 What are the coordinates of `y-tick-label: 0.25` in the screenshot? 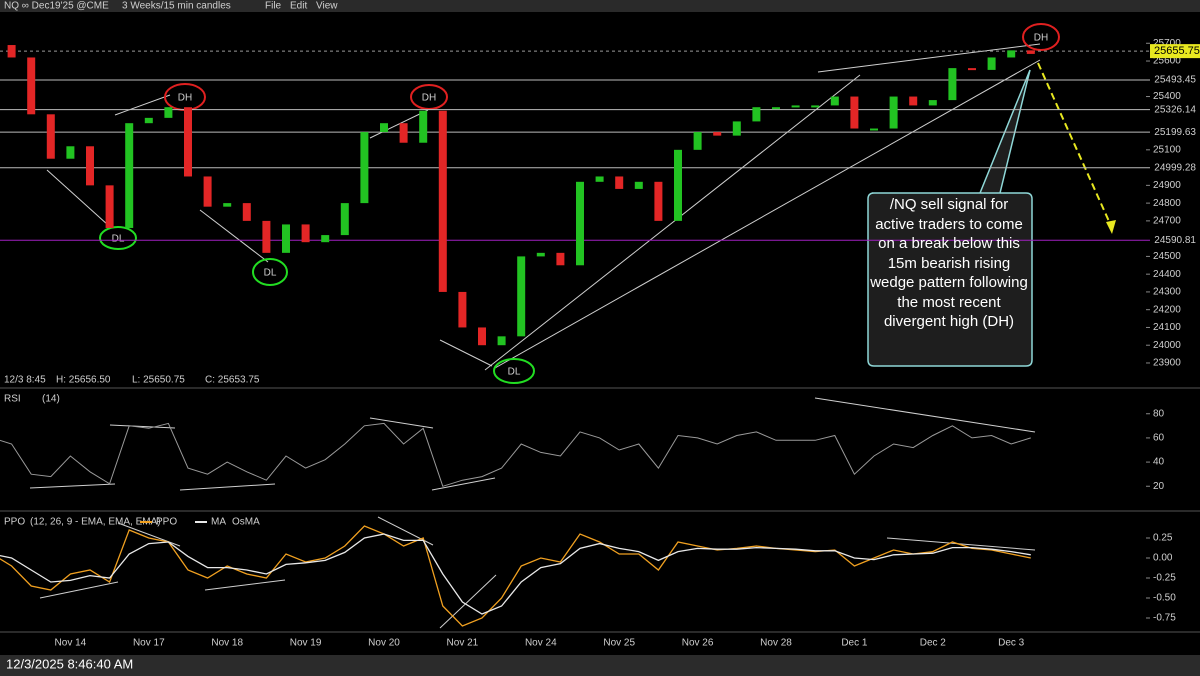 It's located at (1163, 538).